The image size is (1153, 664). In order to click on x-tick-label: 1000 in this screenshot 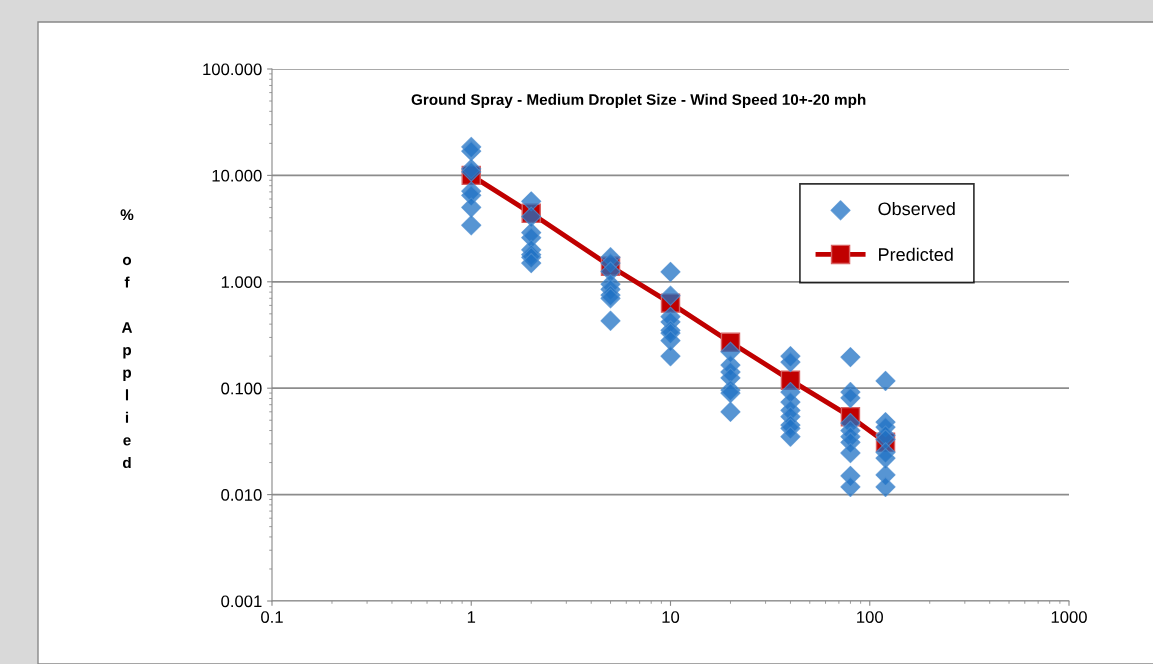, I will do `click(1069, 617)`.